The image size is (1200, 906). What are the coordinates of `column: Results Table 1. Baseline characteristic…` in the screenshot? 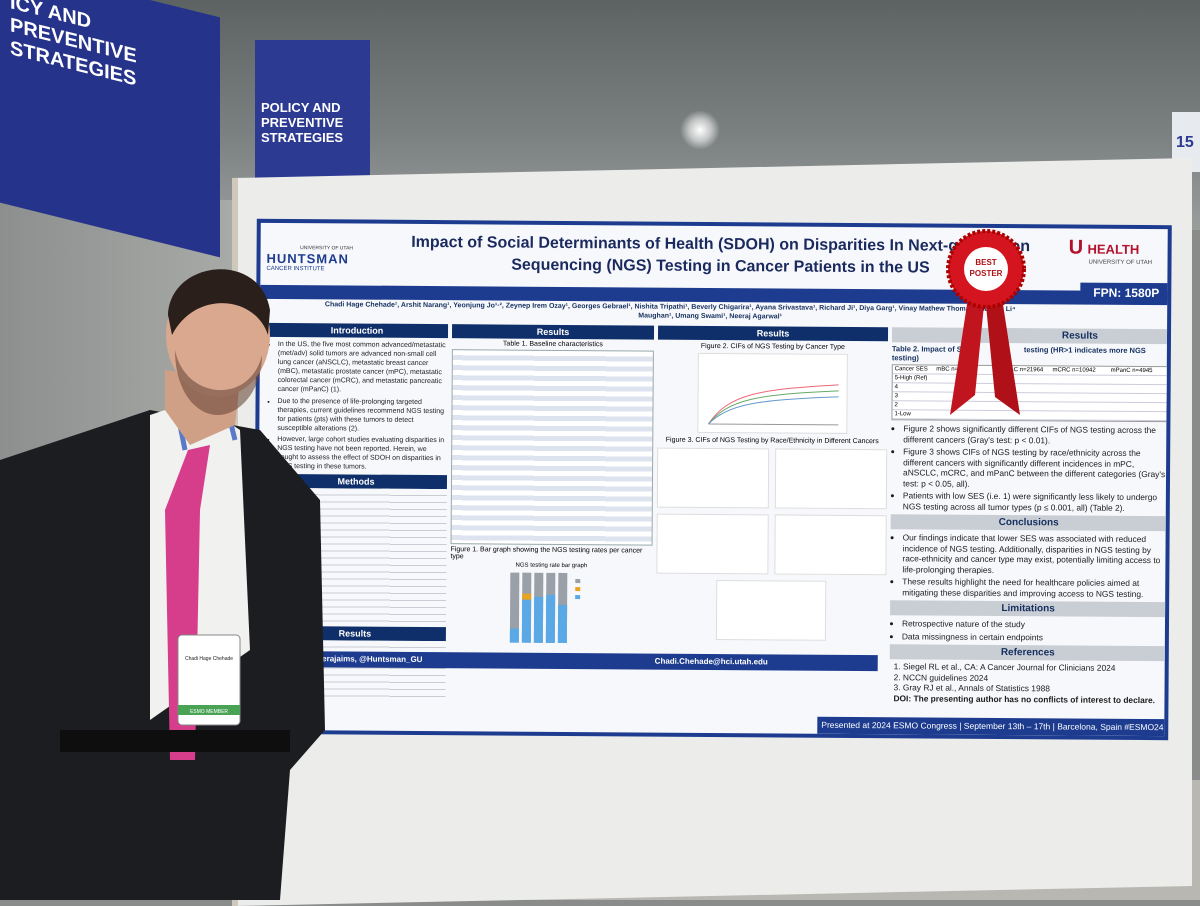 It's located at (552, 489).